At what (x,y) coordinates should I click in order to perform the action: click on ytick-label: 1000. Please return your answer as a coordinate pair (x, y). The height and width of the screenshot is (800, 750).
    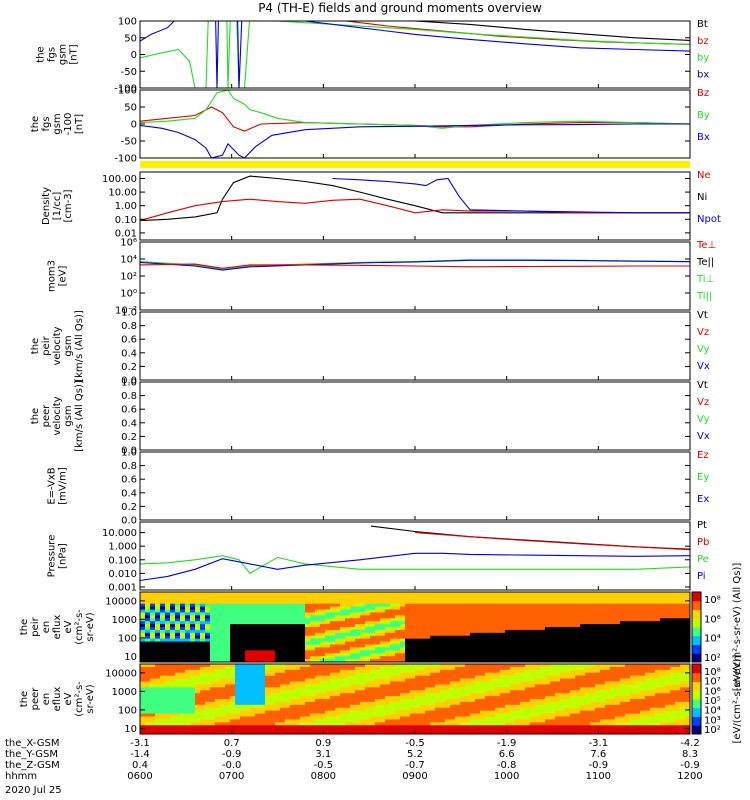
    Looking at the image, I should click on (124, 620).